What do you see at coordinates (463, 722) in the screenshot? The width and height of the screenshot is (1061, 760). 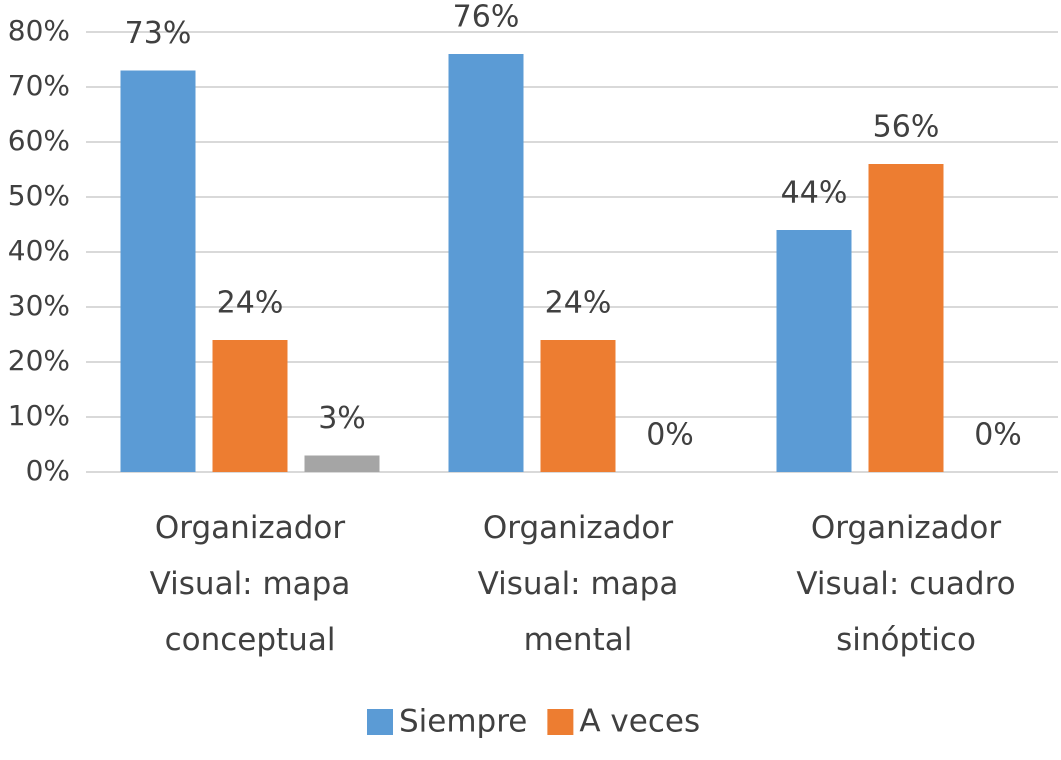 I see `legend-label: Siempre` at bounding box center [463, 722].